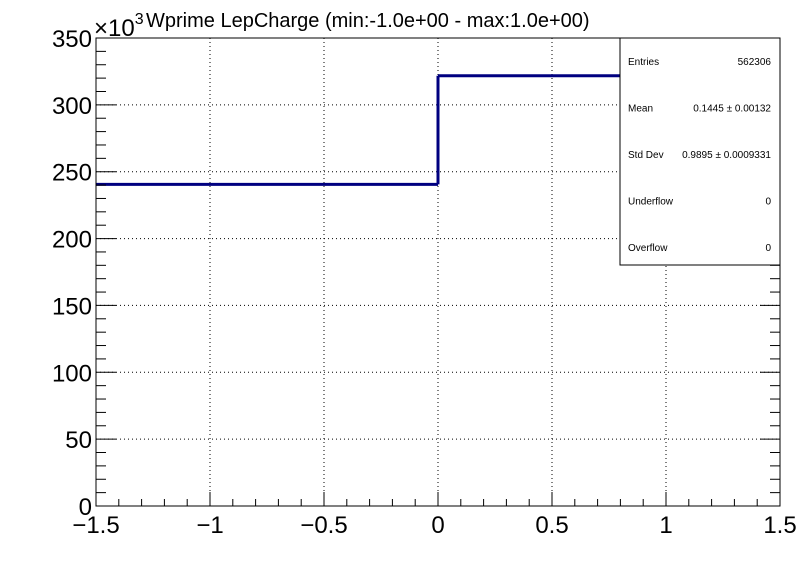 This screenshot has height=577, width=796. What do you see at coordinates (72, 373) in the screenshot?
I see `y-tick-label: 100` at bounding box center [72, 373].